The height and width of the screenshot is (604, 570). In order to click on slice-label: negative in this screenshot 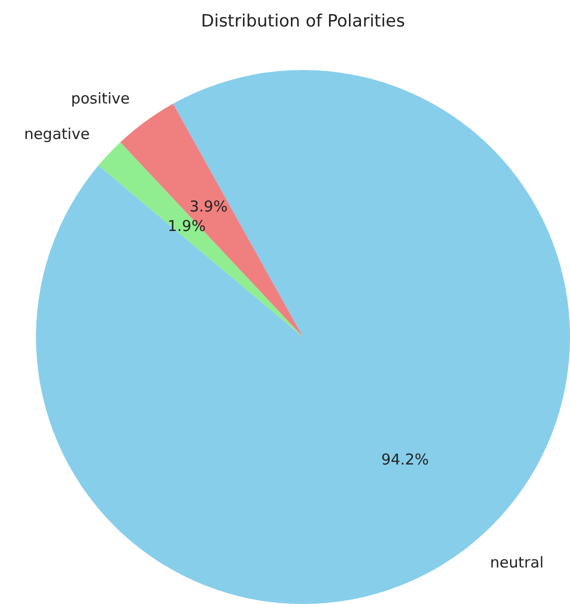, I will do `click(57, 134)`.